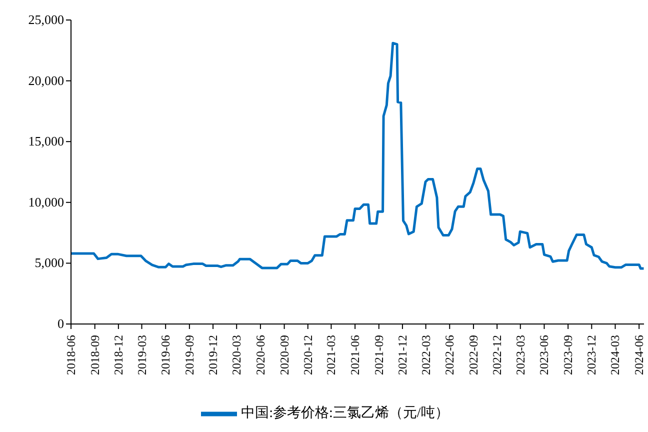 This screenshot has height=432, width=648. What do you see at coordinates (46, 202) in the screenshot?
I see `y-tick-label: 10,000` at bounding box center [46, 202].